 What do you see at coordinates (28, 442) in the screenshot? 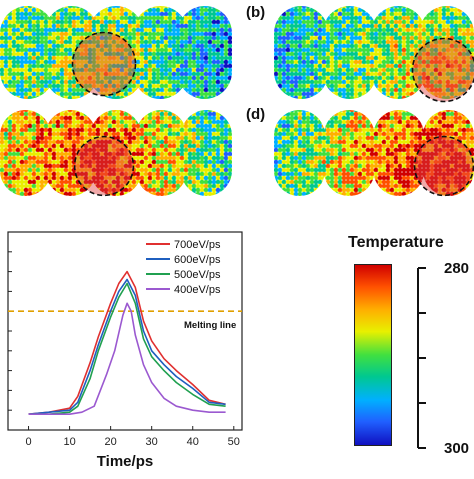
I see `x-tick-label: 0` at bounding box center [28, 442].